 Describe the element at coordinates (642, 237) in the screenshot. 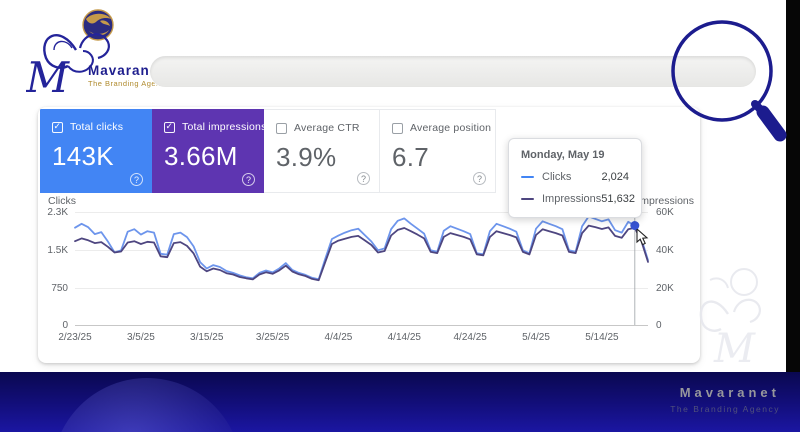

I see `mouse-cursor-icon` at that location.